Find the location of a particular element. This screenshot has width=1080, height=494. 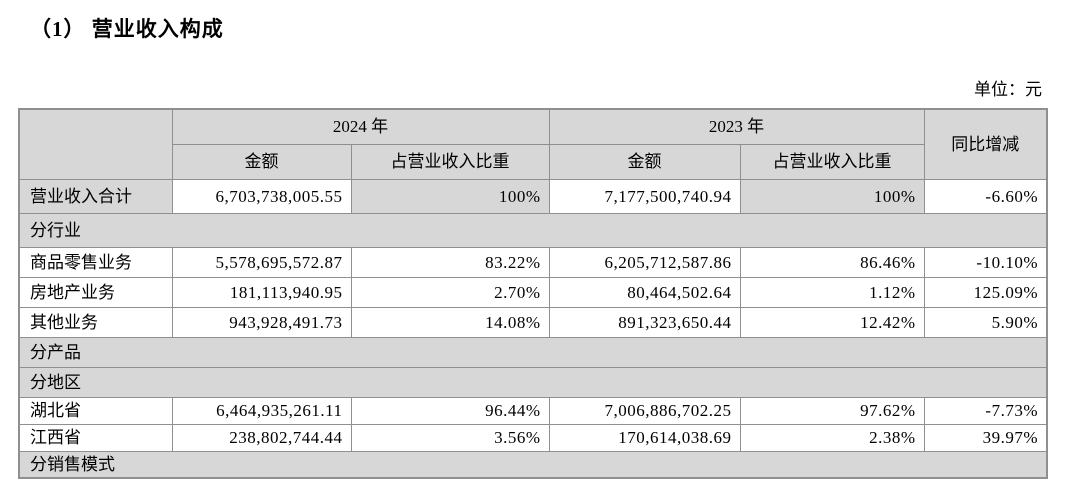

yoy-cell: -10.10% is located at coordinates (985, 262).